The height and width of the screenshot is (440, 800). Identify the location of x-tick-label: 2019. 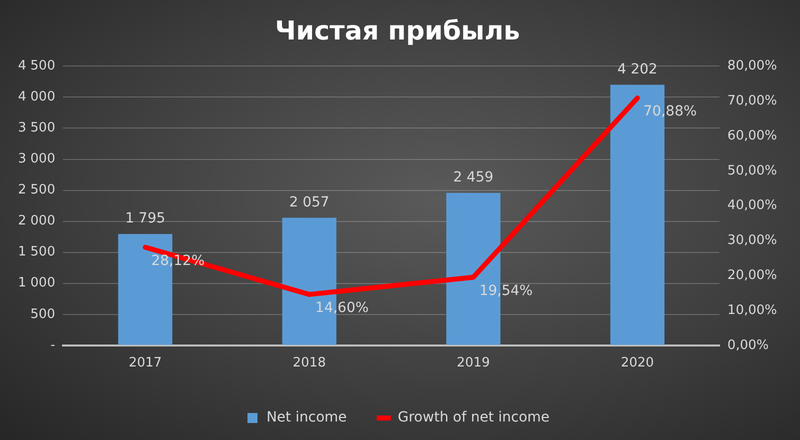
(473, 363).